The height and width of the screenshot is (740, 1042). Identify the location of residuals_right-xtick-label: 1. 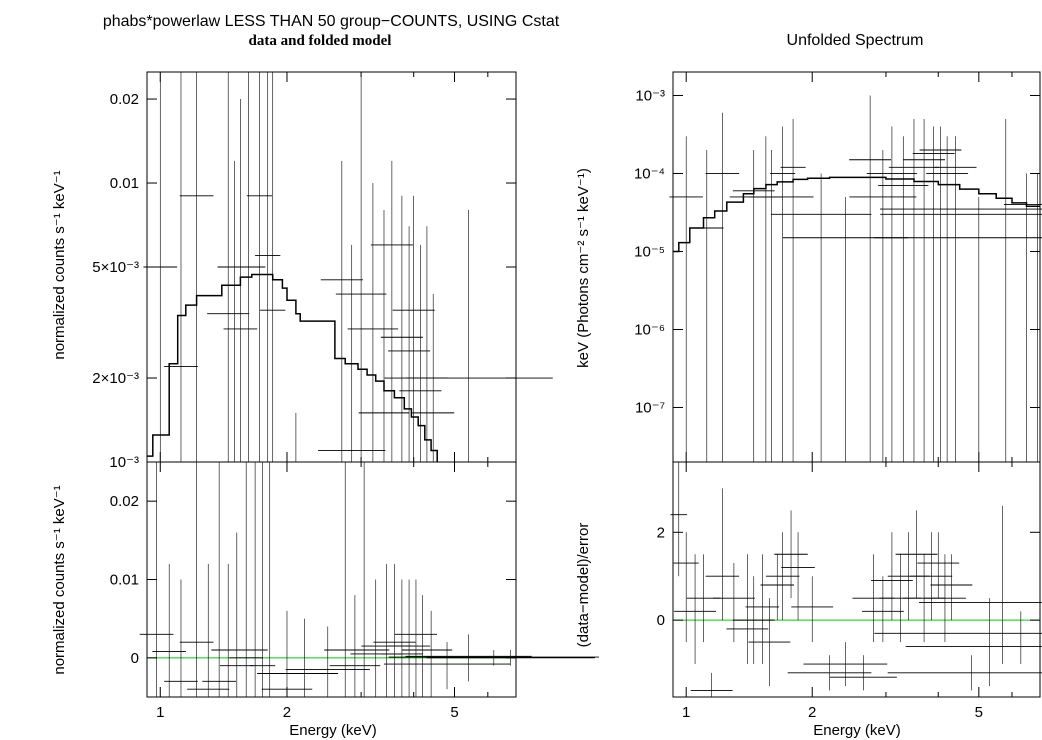
(686, 712).